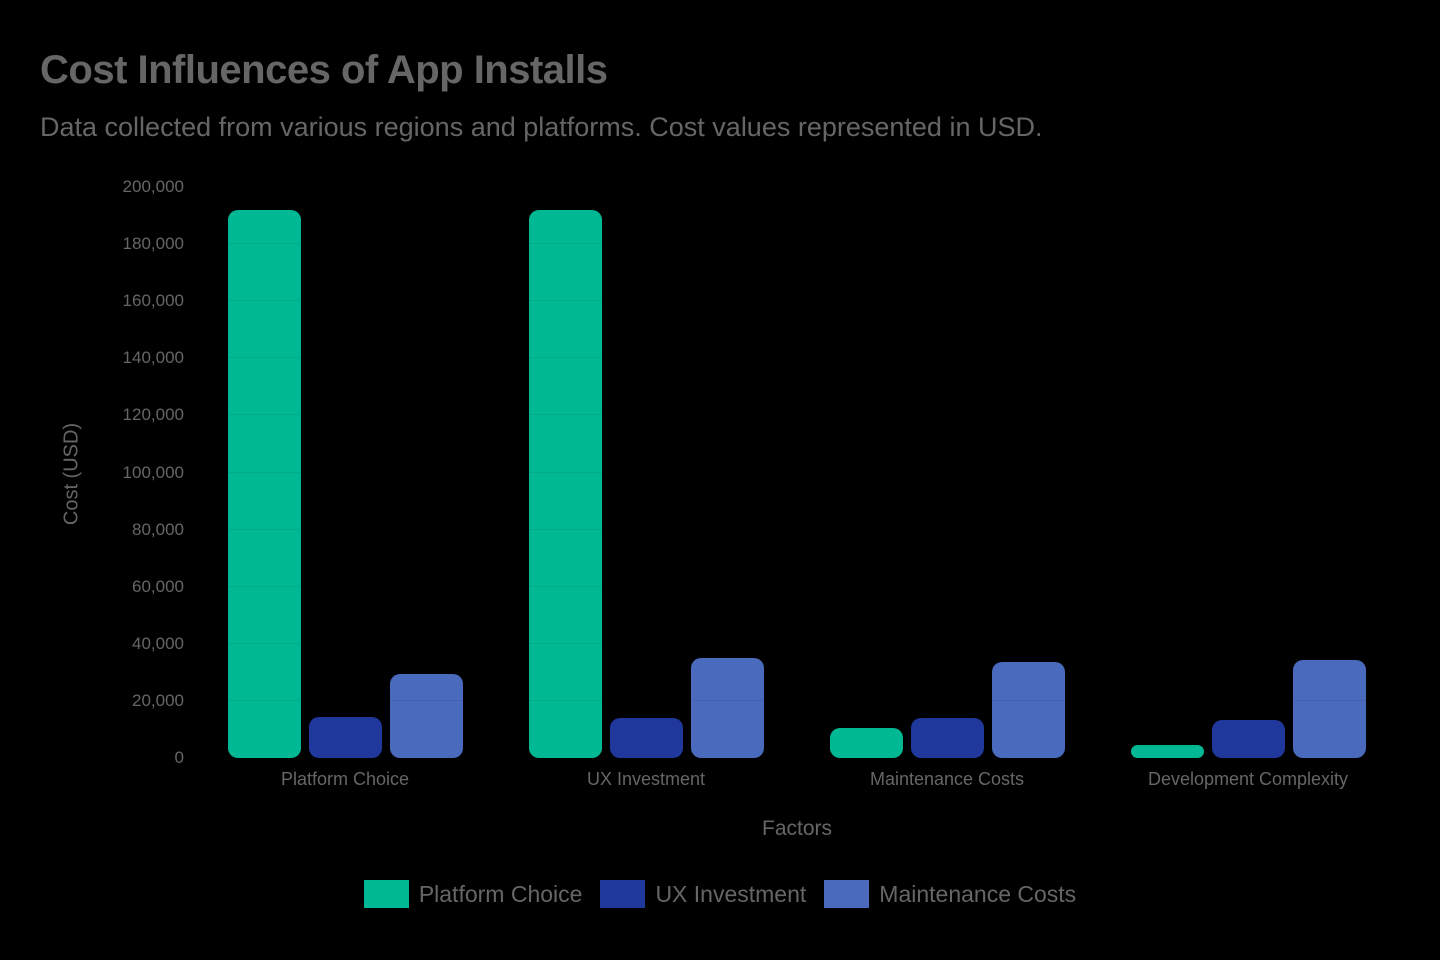  I want to click on y-tick-label: 0, so click(179, 757).